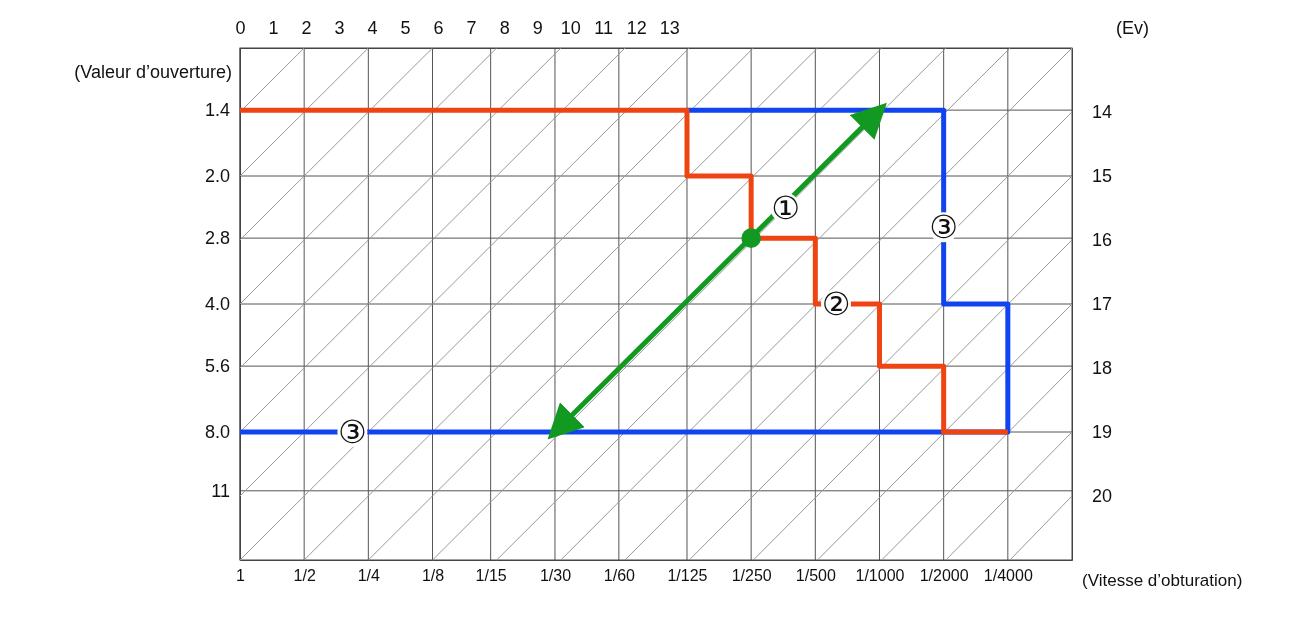  I want to click on x-tick-label: 1/1000, so click(880, 576).